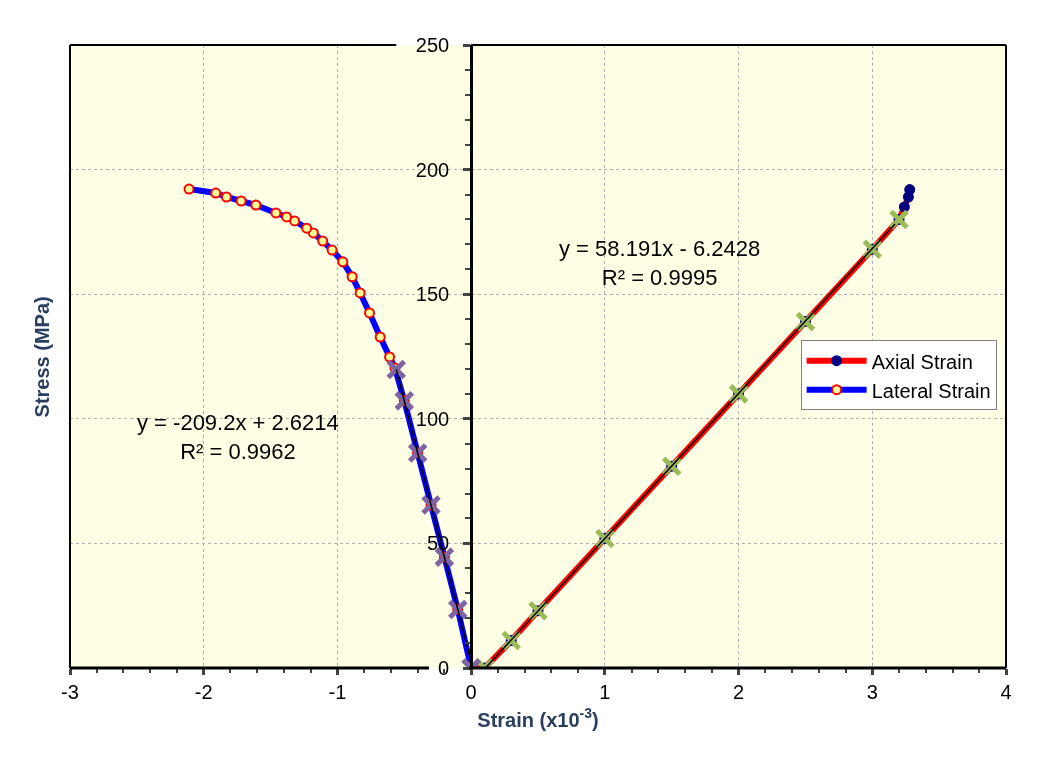 This screenshot has width=1037, height=763. I want to click on x-tick-label: 1, so click(605, 692).